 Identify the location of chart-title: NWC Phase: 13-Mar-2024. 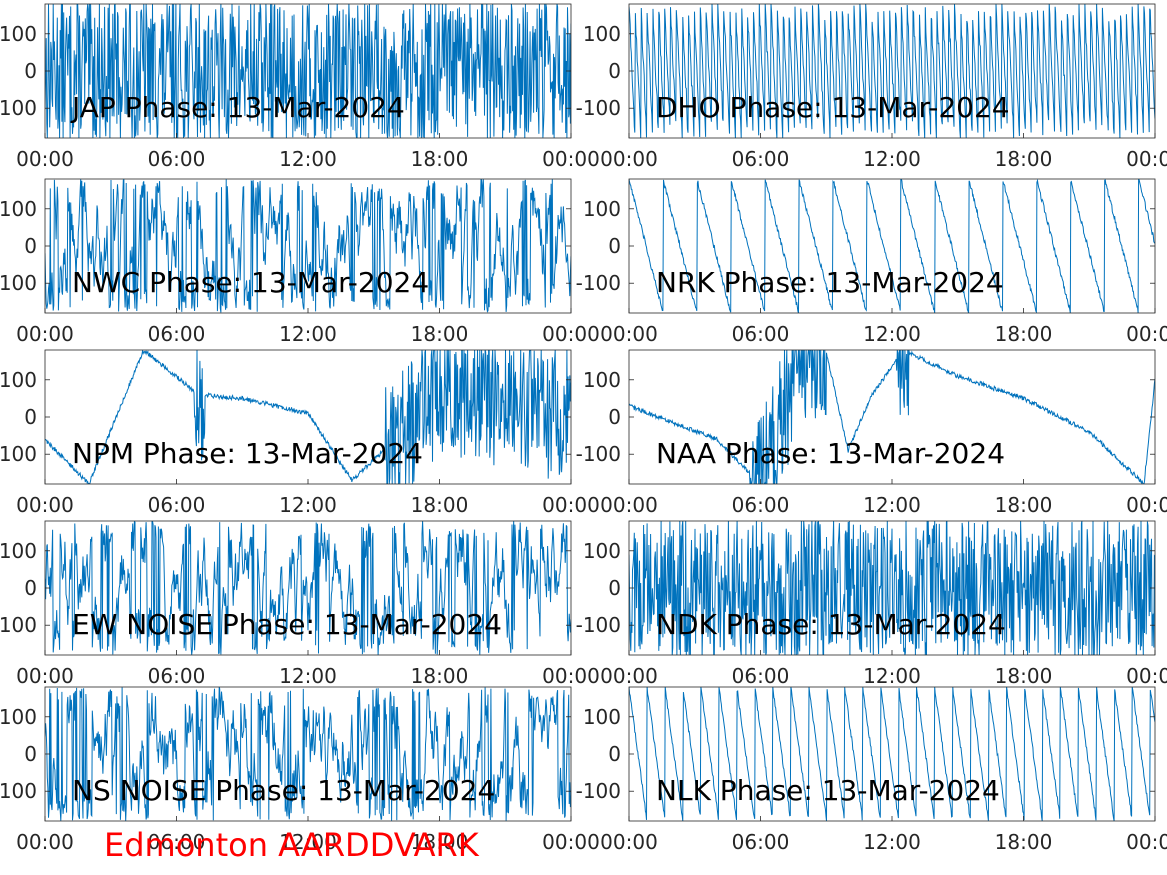
(250, 282).